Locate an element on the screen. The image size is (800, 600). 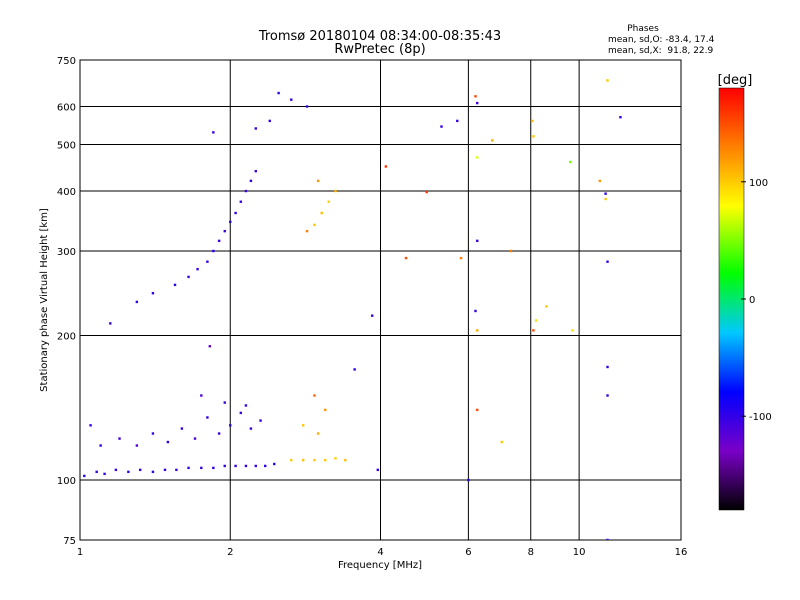
y-tick-label: 75 is located at coordinates (69, 541).